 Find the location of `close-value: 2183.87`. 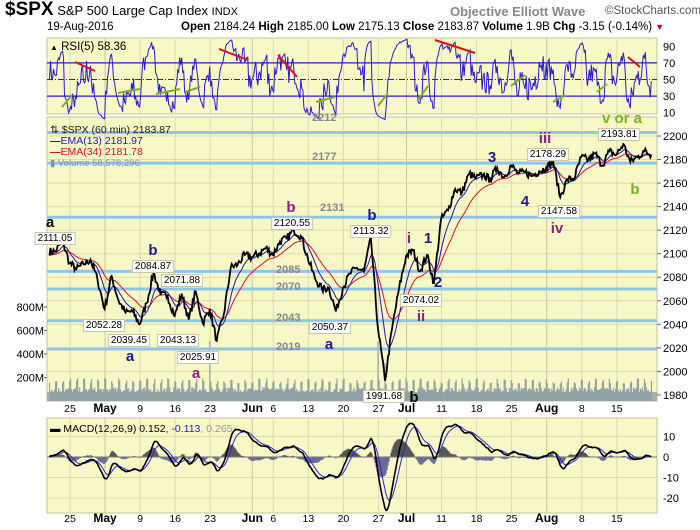

close-value: 2183.87 is located at coordinates (458, 27).